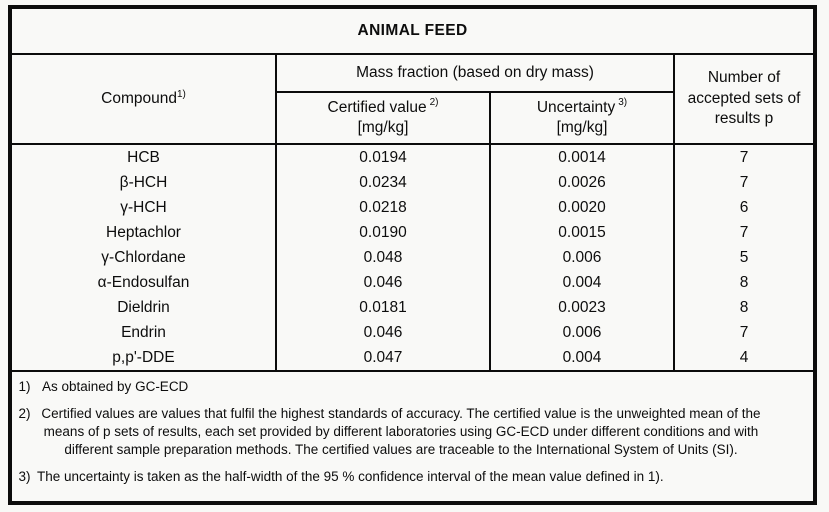  What do you see at coordinates (383, 207) in the screenshot?
I see `certified-value-cell: 0.0218` at bounding box center [383, 207].